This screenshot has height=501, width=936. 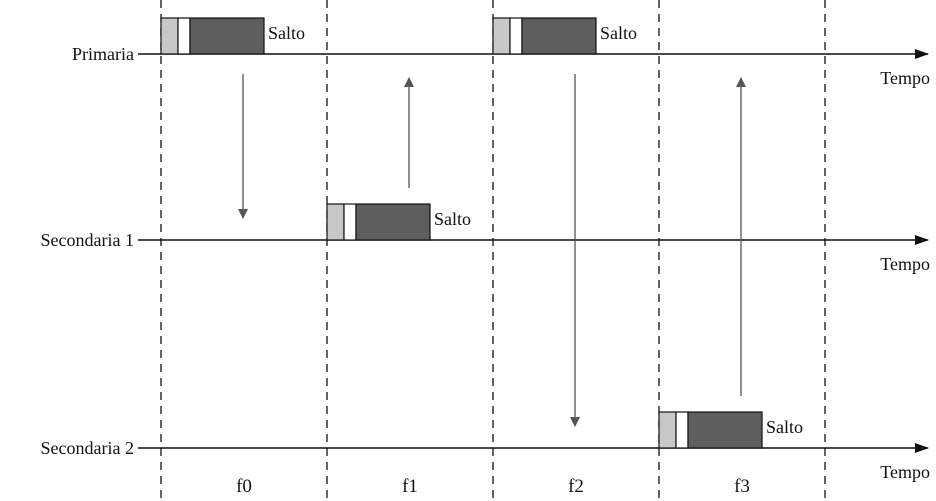 What do you see at coordinates (87, 448) in the screenshot?
I see `row-label: Secondaria 2` at bounding box center [87, 448].